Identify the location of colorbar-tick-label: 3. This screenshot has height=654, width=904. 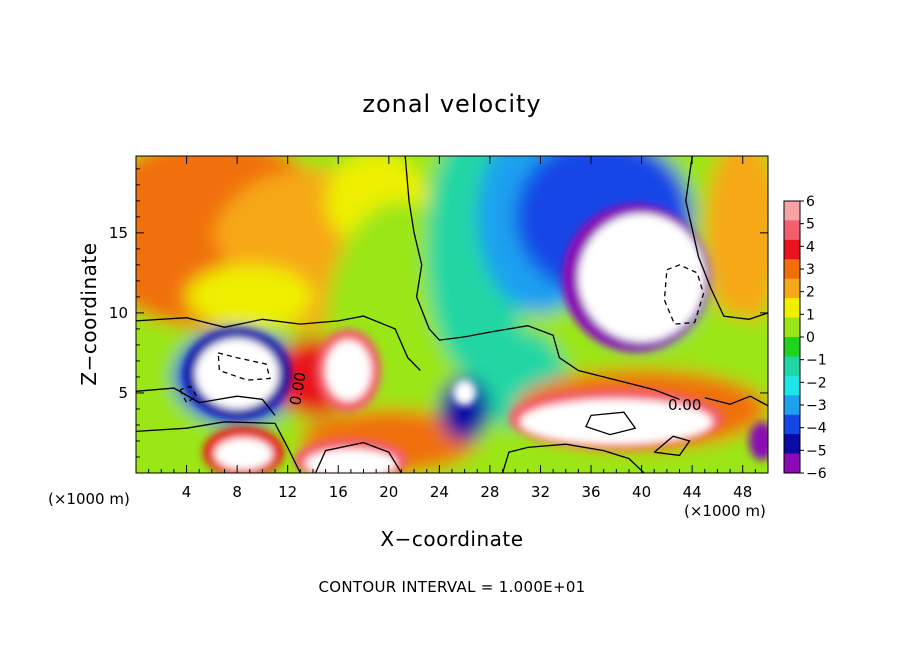
(810, 270).